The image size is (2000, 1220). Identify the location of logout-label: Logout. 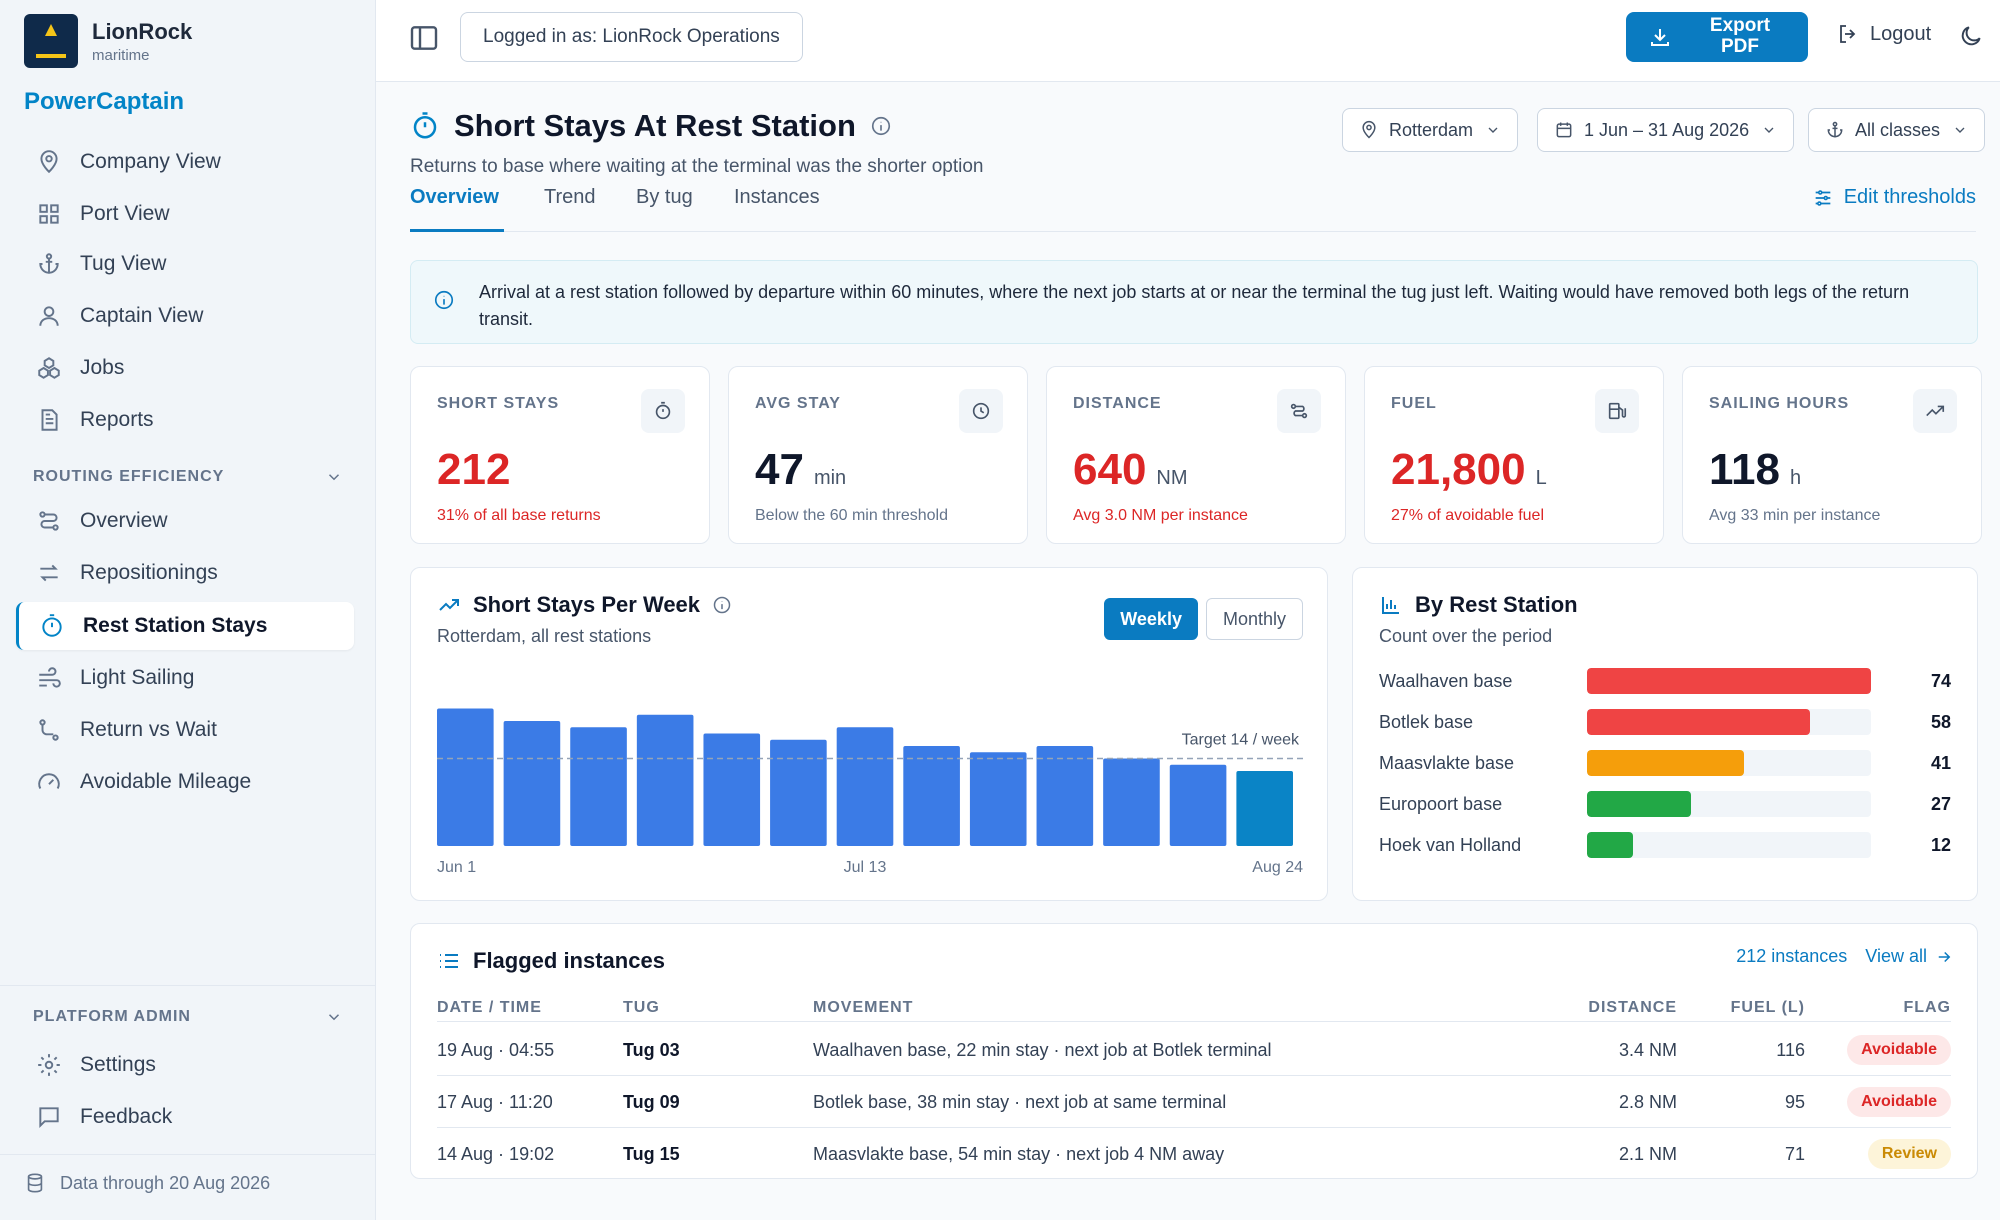
(1901, 33).